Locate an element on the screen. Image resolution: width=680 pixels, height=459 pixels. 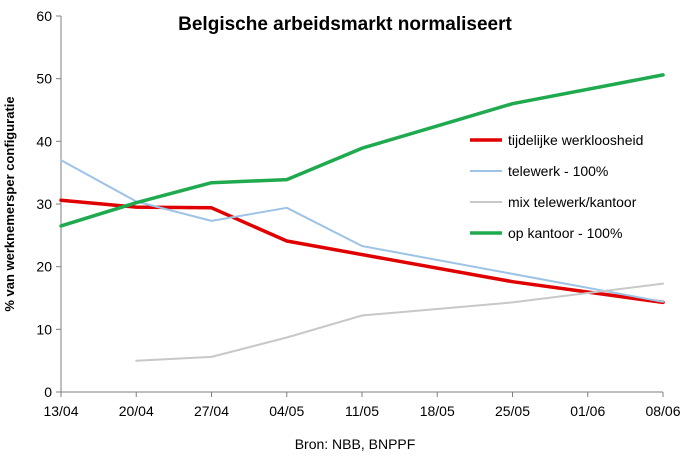
legend-label-op-kantoor-100: op kantoor - 100% is located at coordinates (565, 233).